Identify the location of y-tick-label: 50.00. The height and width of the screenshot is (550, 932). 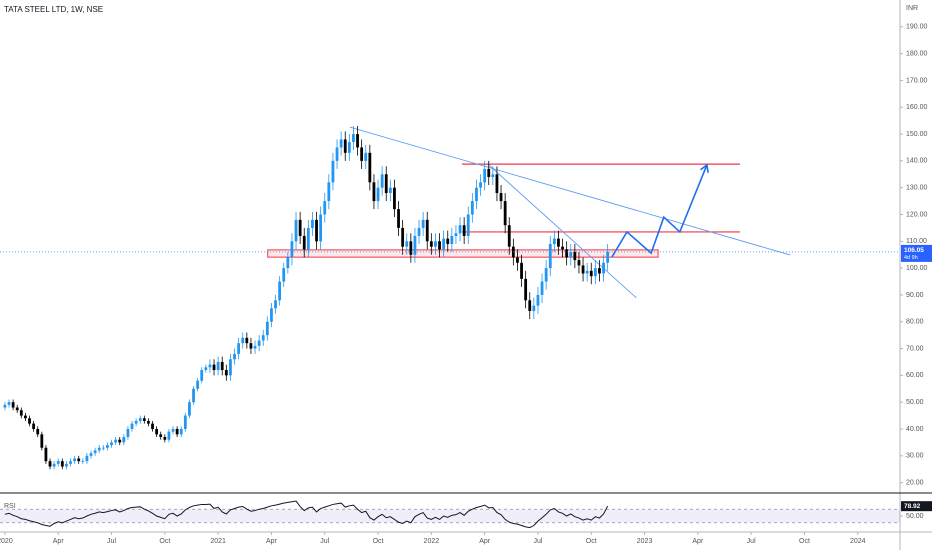
(915, 402).